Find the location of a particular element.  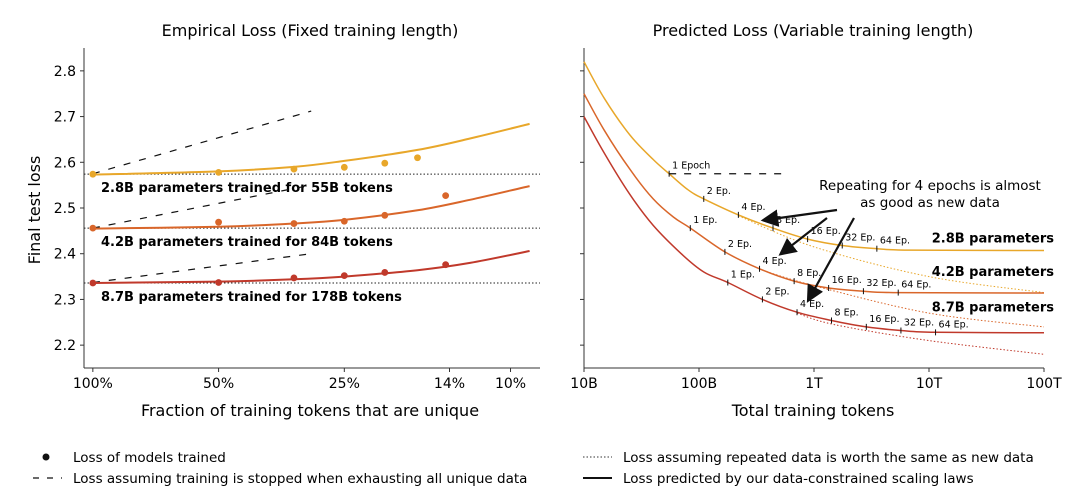

left-series-1-stop-line is located at coordinates (202, 142).